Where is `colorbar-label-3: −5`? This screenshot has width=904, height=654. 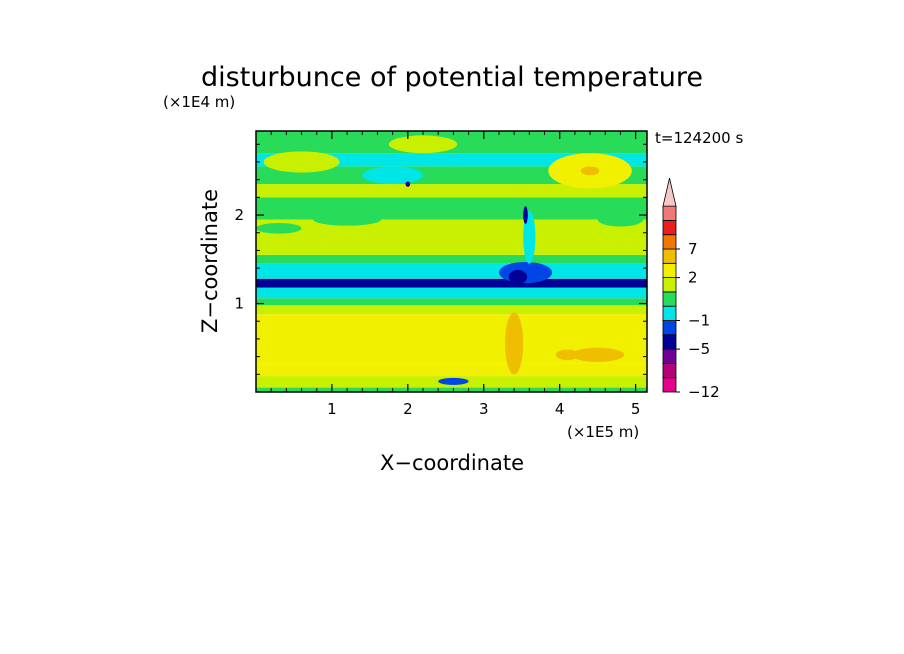 colorbar-label-3: −5 is located at coordinates (699, 349).